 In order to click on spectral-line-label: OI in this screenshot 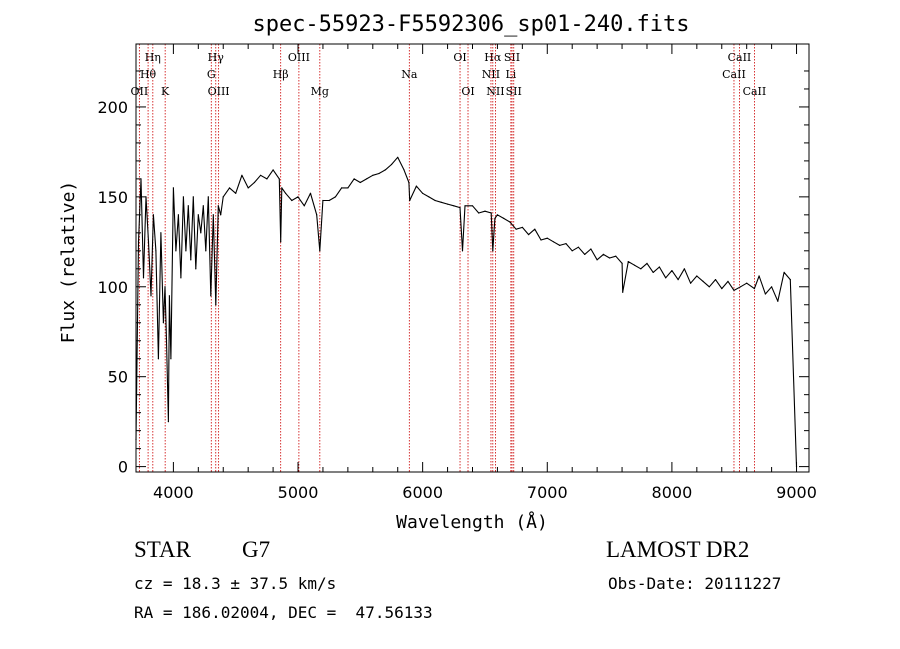, I will do `click(459, 57)`.